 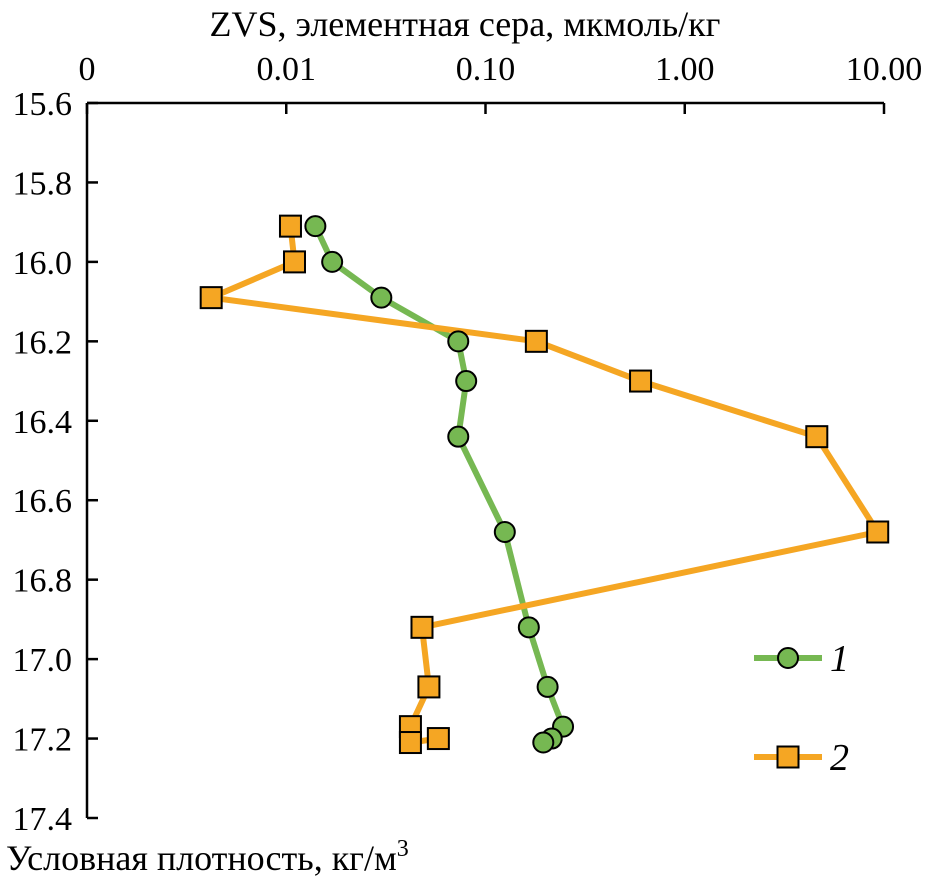 What do you see at coordinates (685, 69) in the screenshot?
I see `x-tick-label: 1.00` at bounding box center [685, 69].